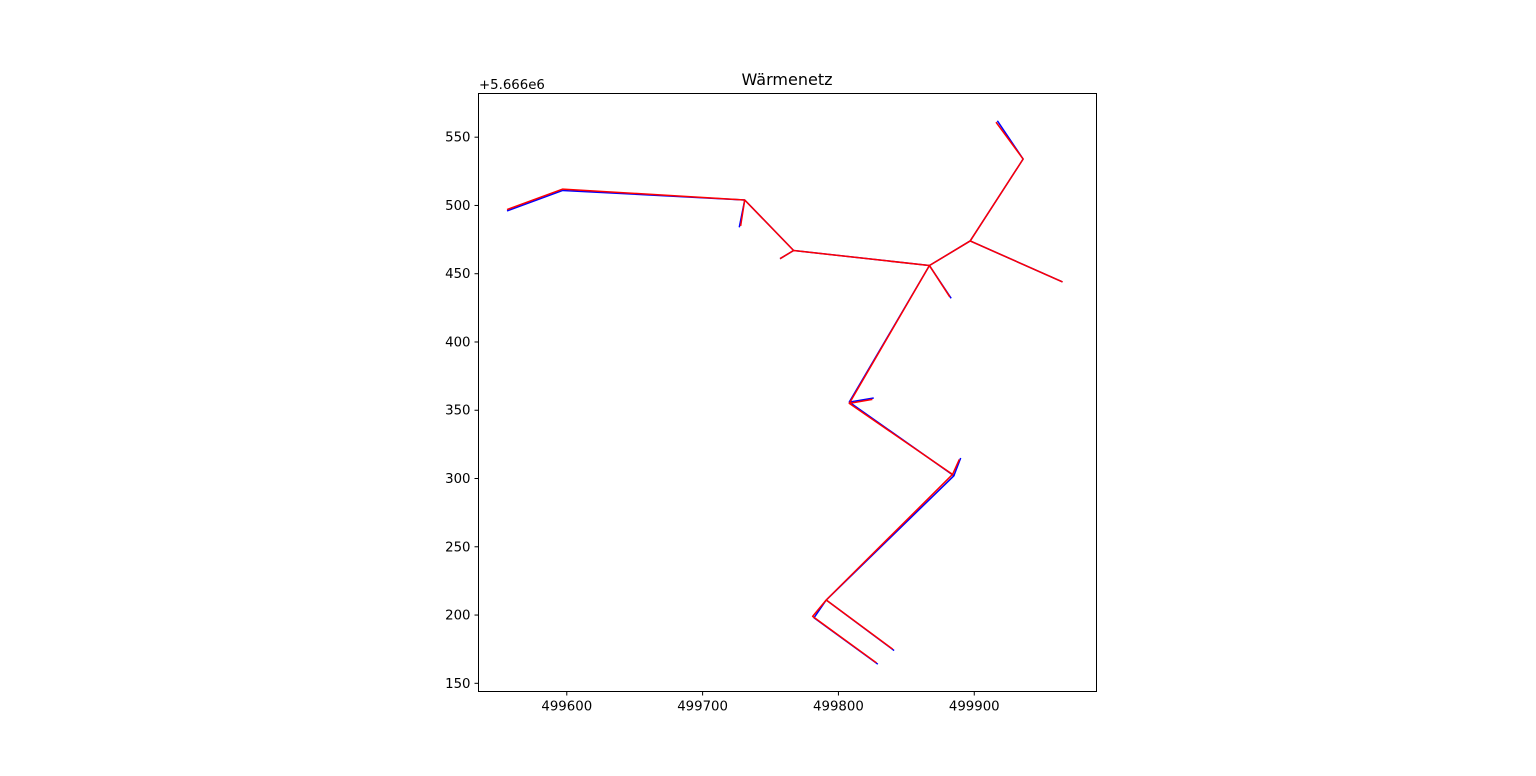 The width and height of the screenshot is (1536, 776). I want to click on y-tick-label-7: 500, so click(457, 206).